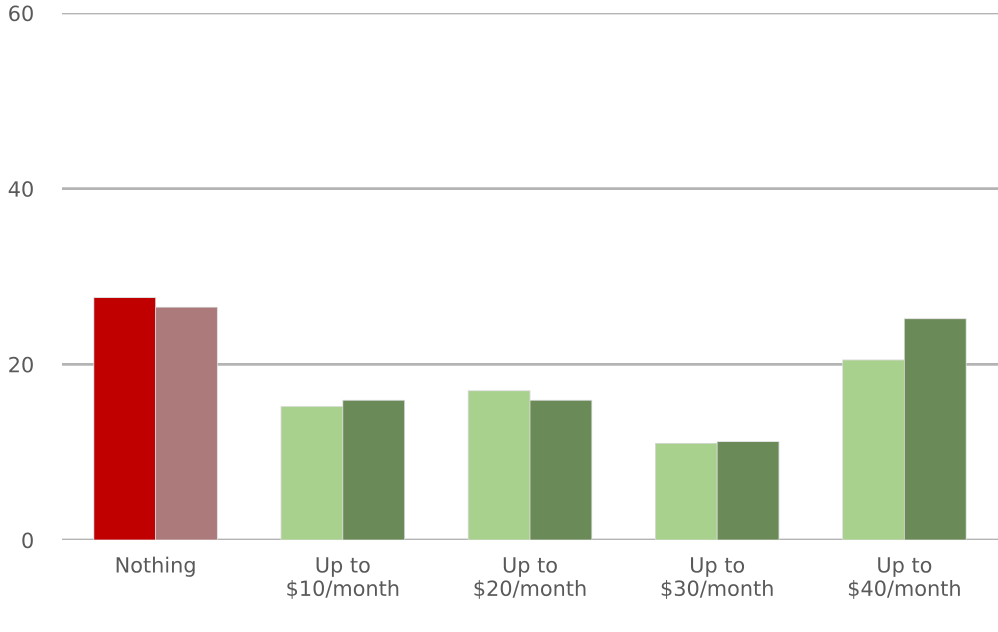  Describe the element at coordinates (155, 566) in the screenshot. I see `x-tick-label: Nothing` at that location.